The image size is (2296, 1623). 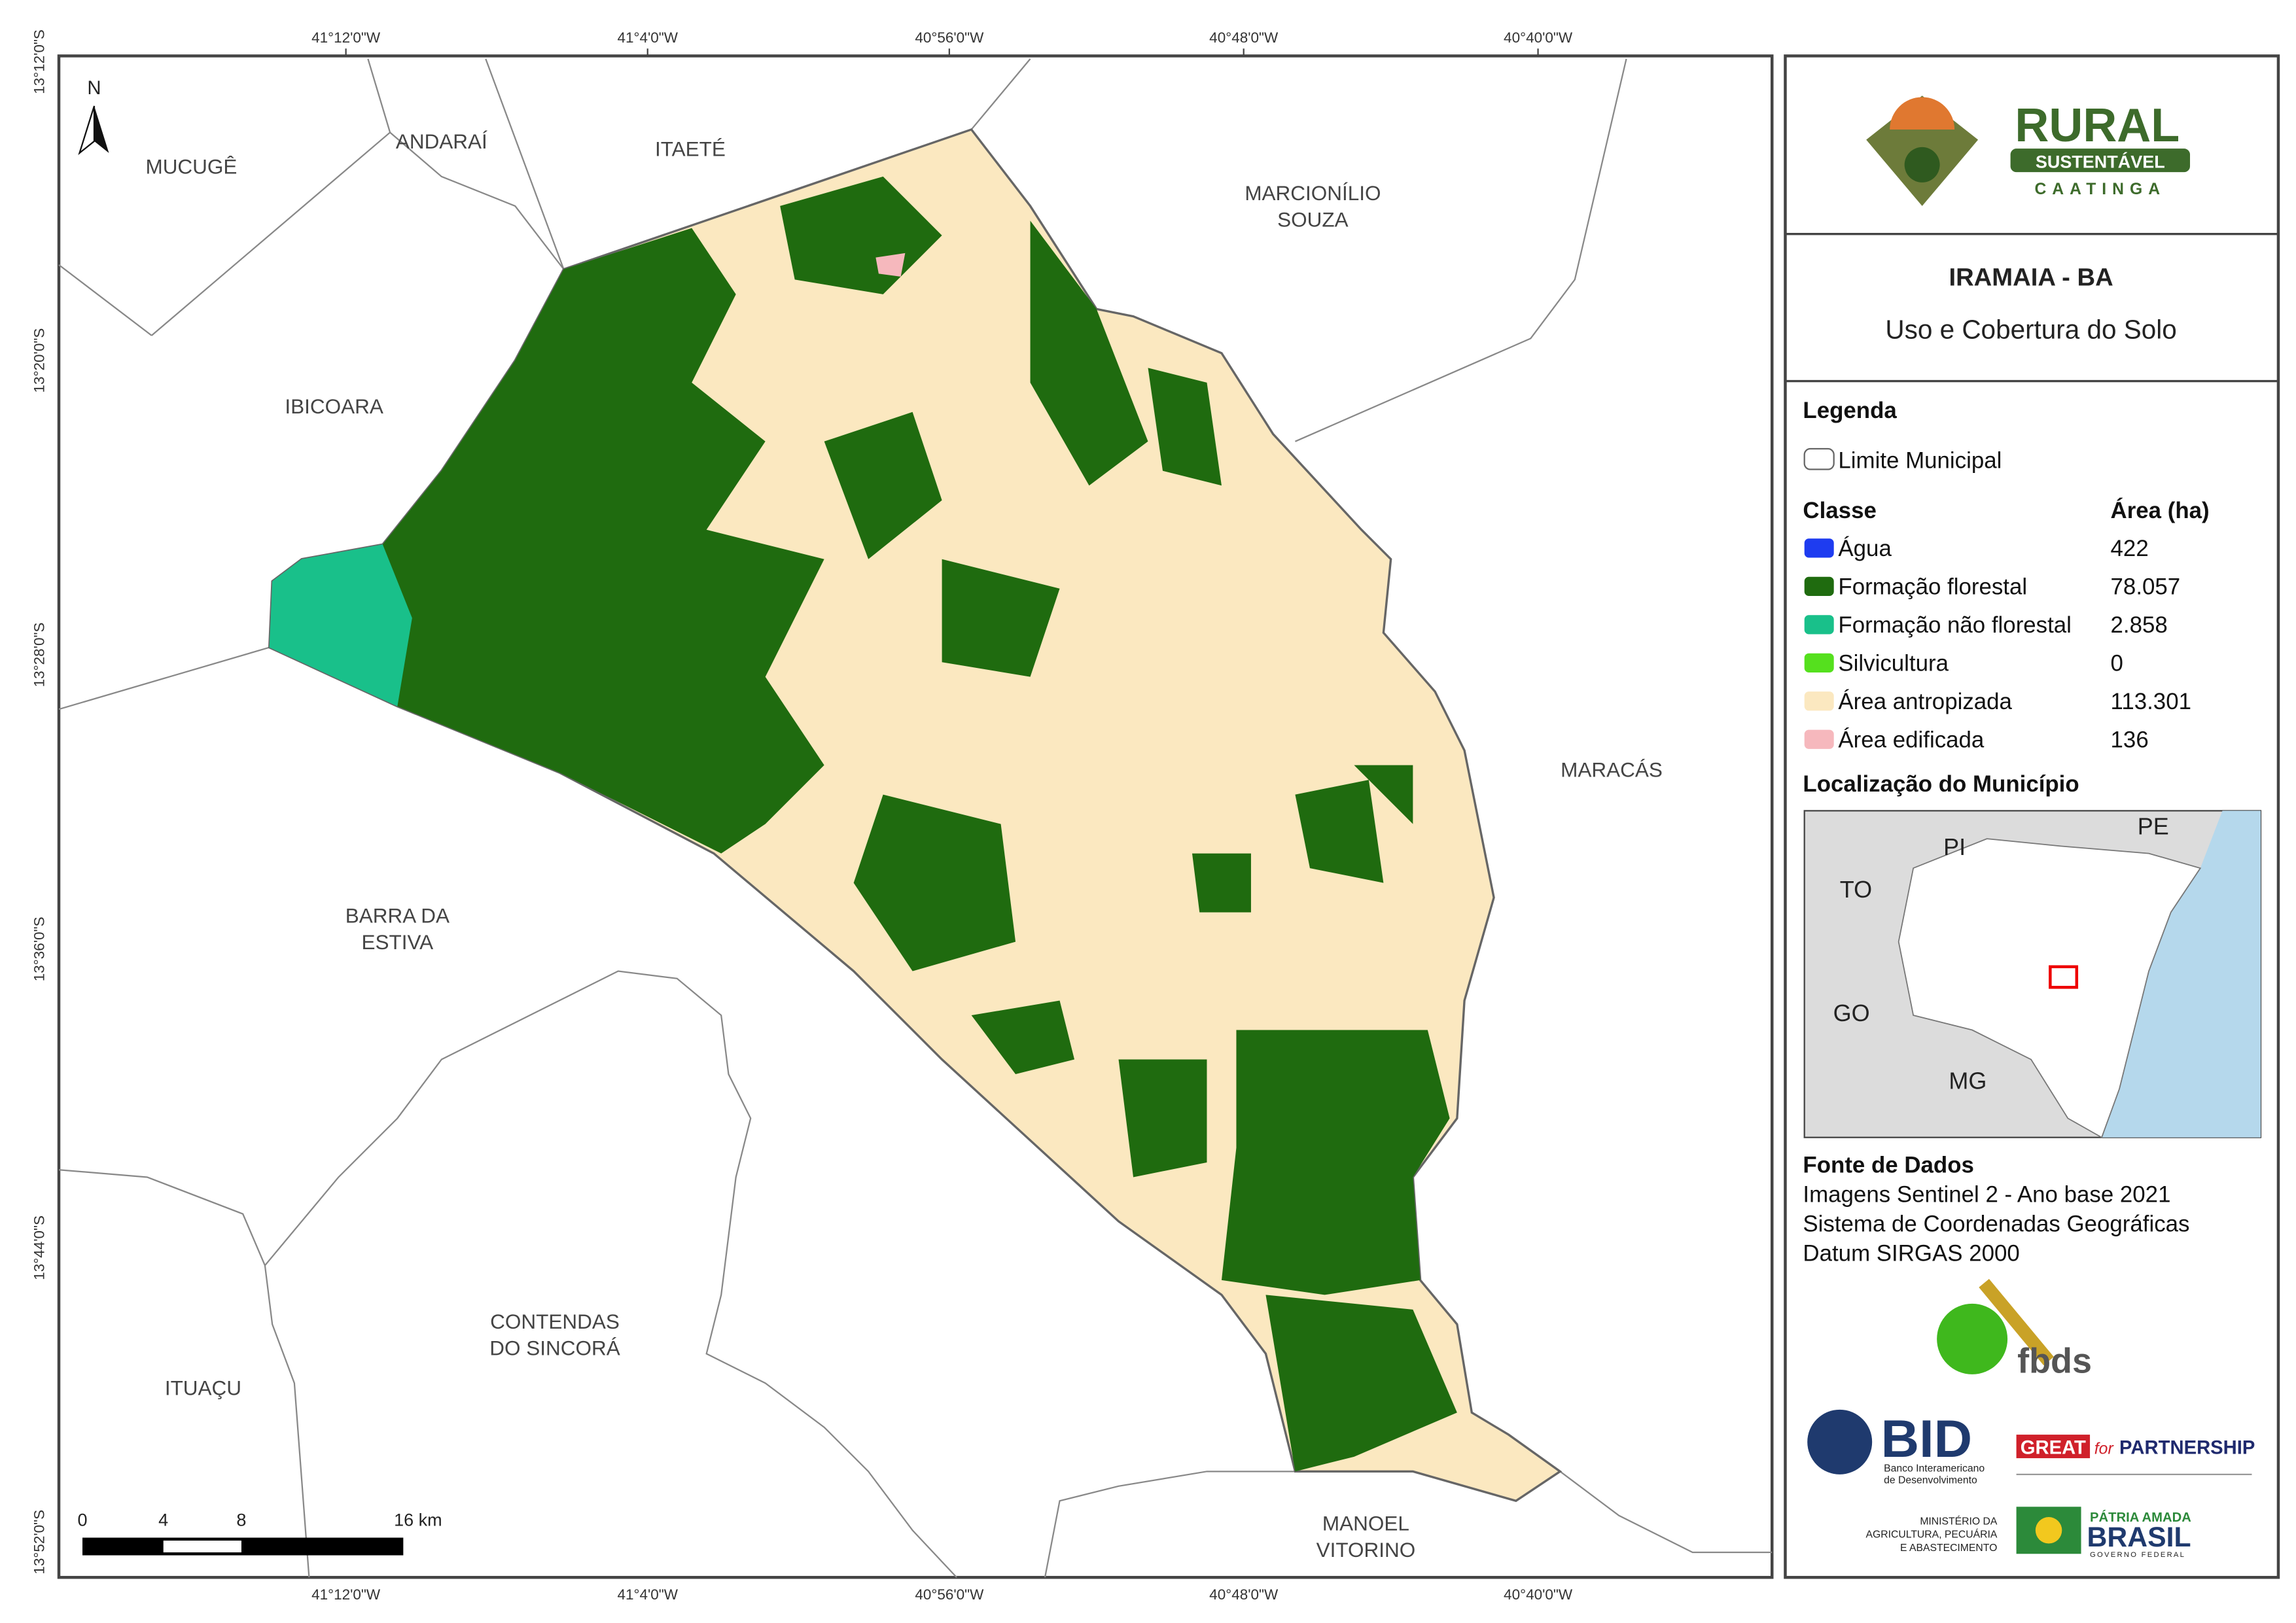 I want to click on logo-sun, so click(x=1922, y=114).